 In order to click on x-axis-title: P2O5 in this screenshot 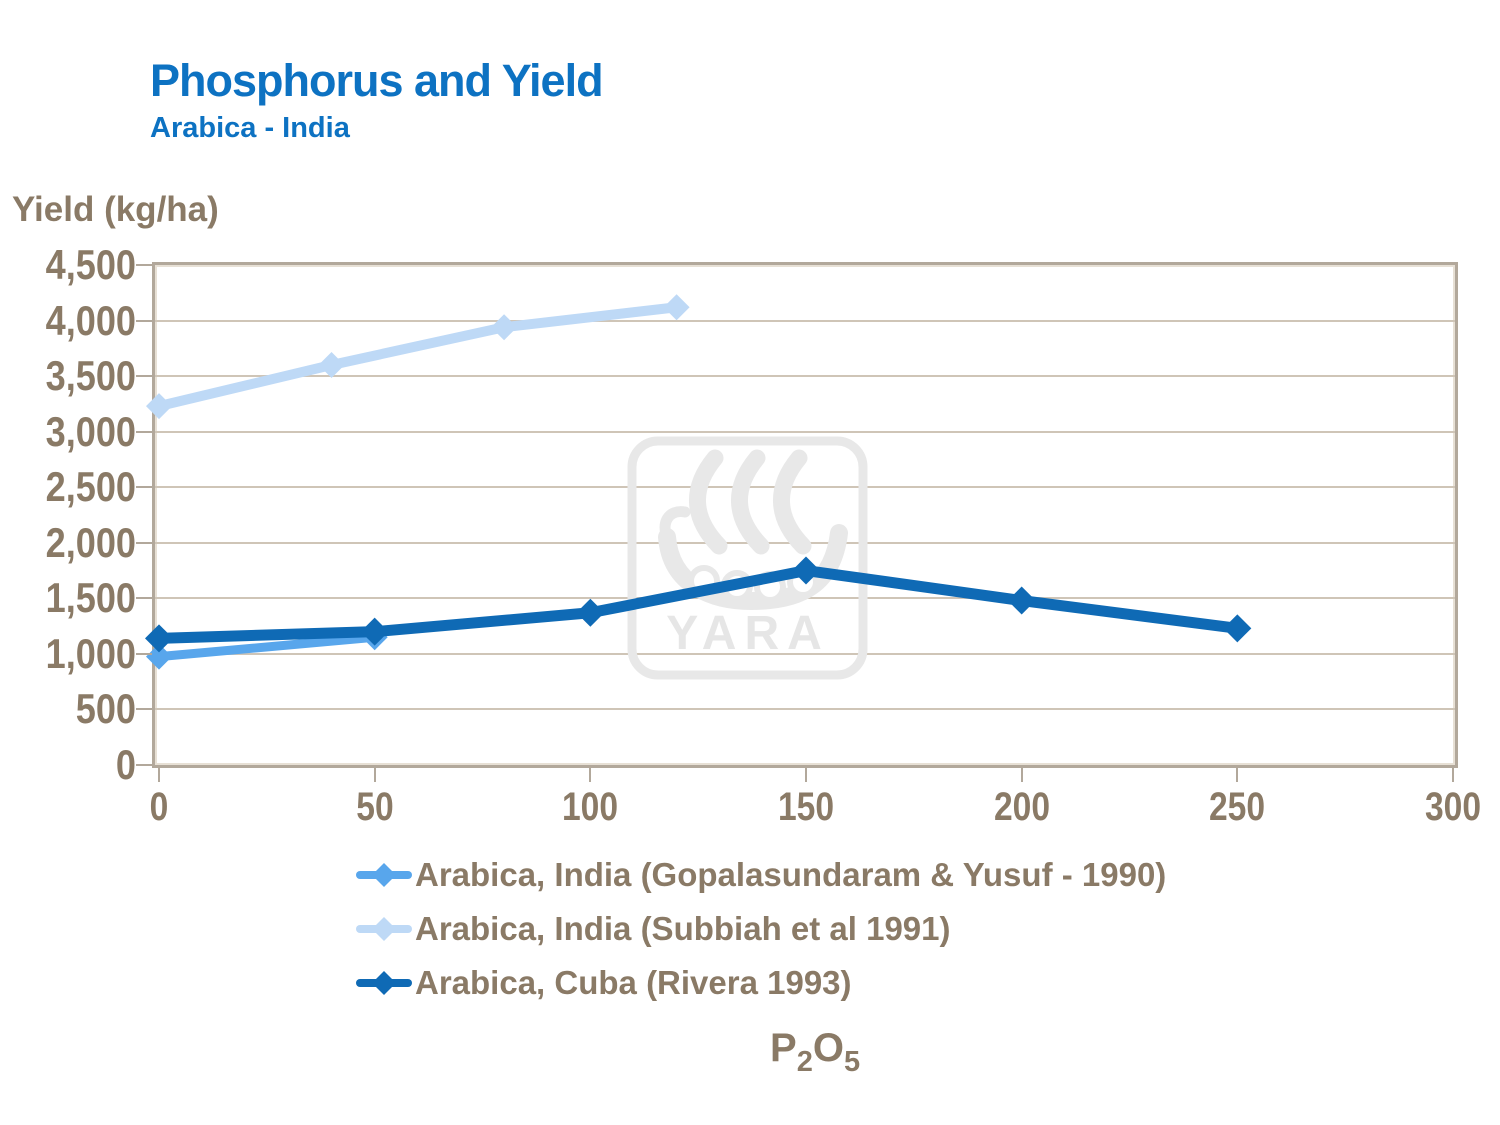, I will do `click(815, 1052)`.